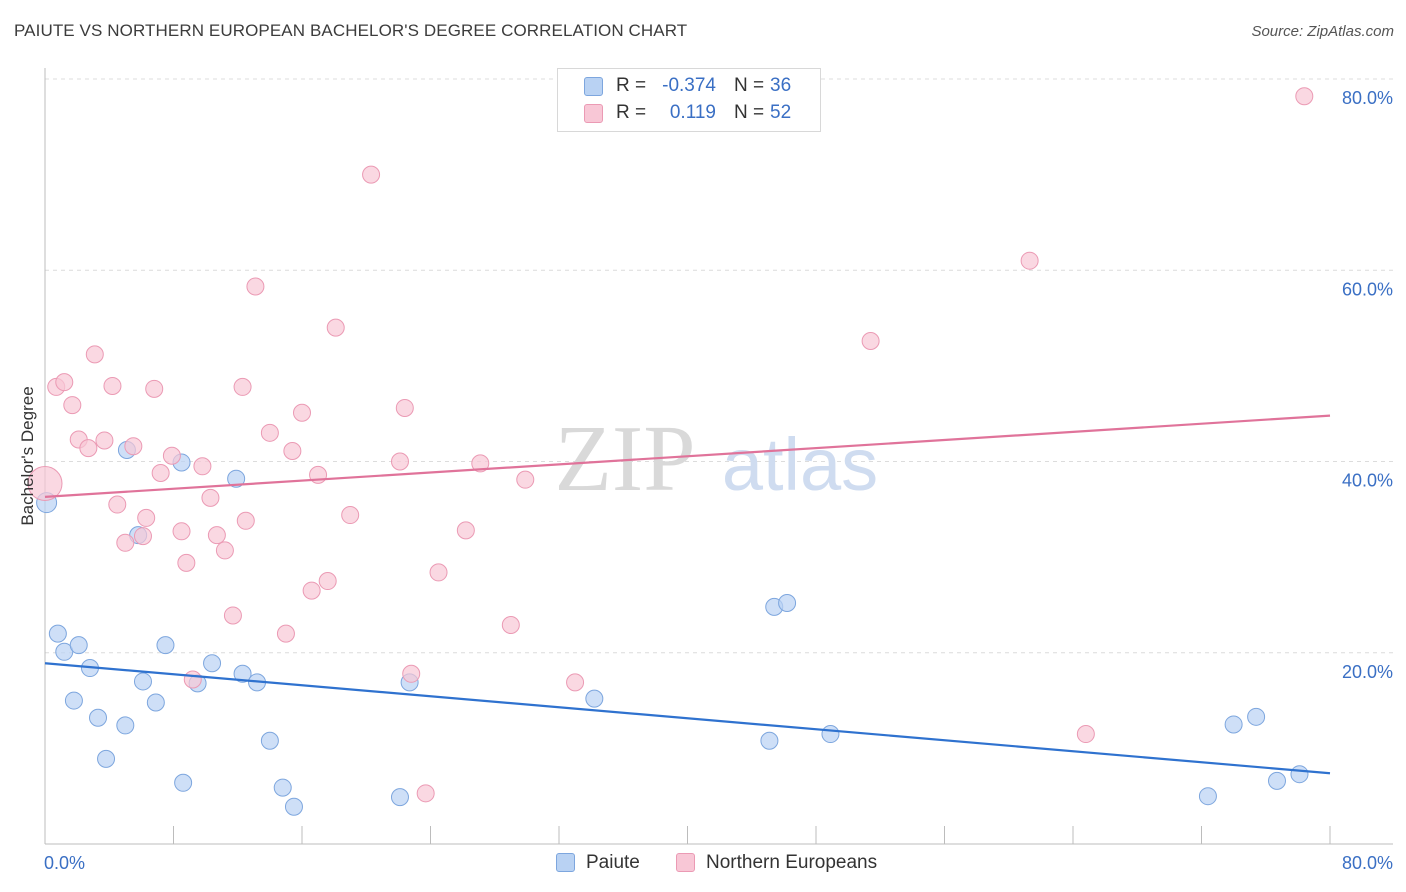  What do you see at coordinates (1367, 481) in the screenshot?
I see `y-tick-label: 40.0%` at bounding box center [1367, 481].